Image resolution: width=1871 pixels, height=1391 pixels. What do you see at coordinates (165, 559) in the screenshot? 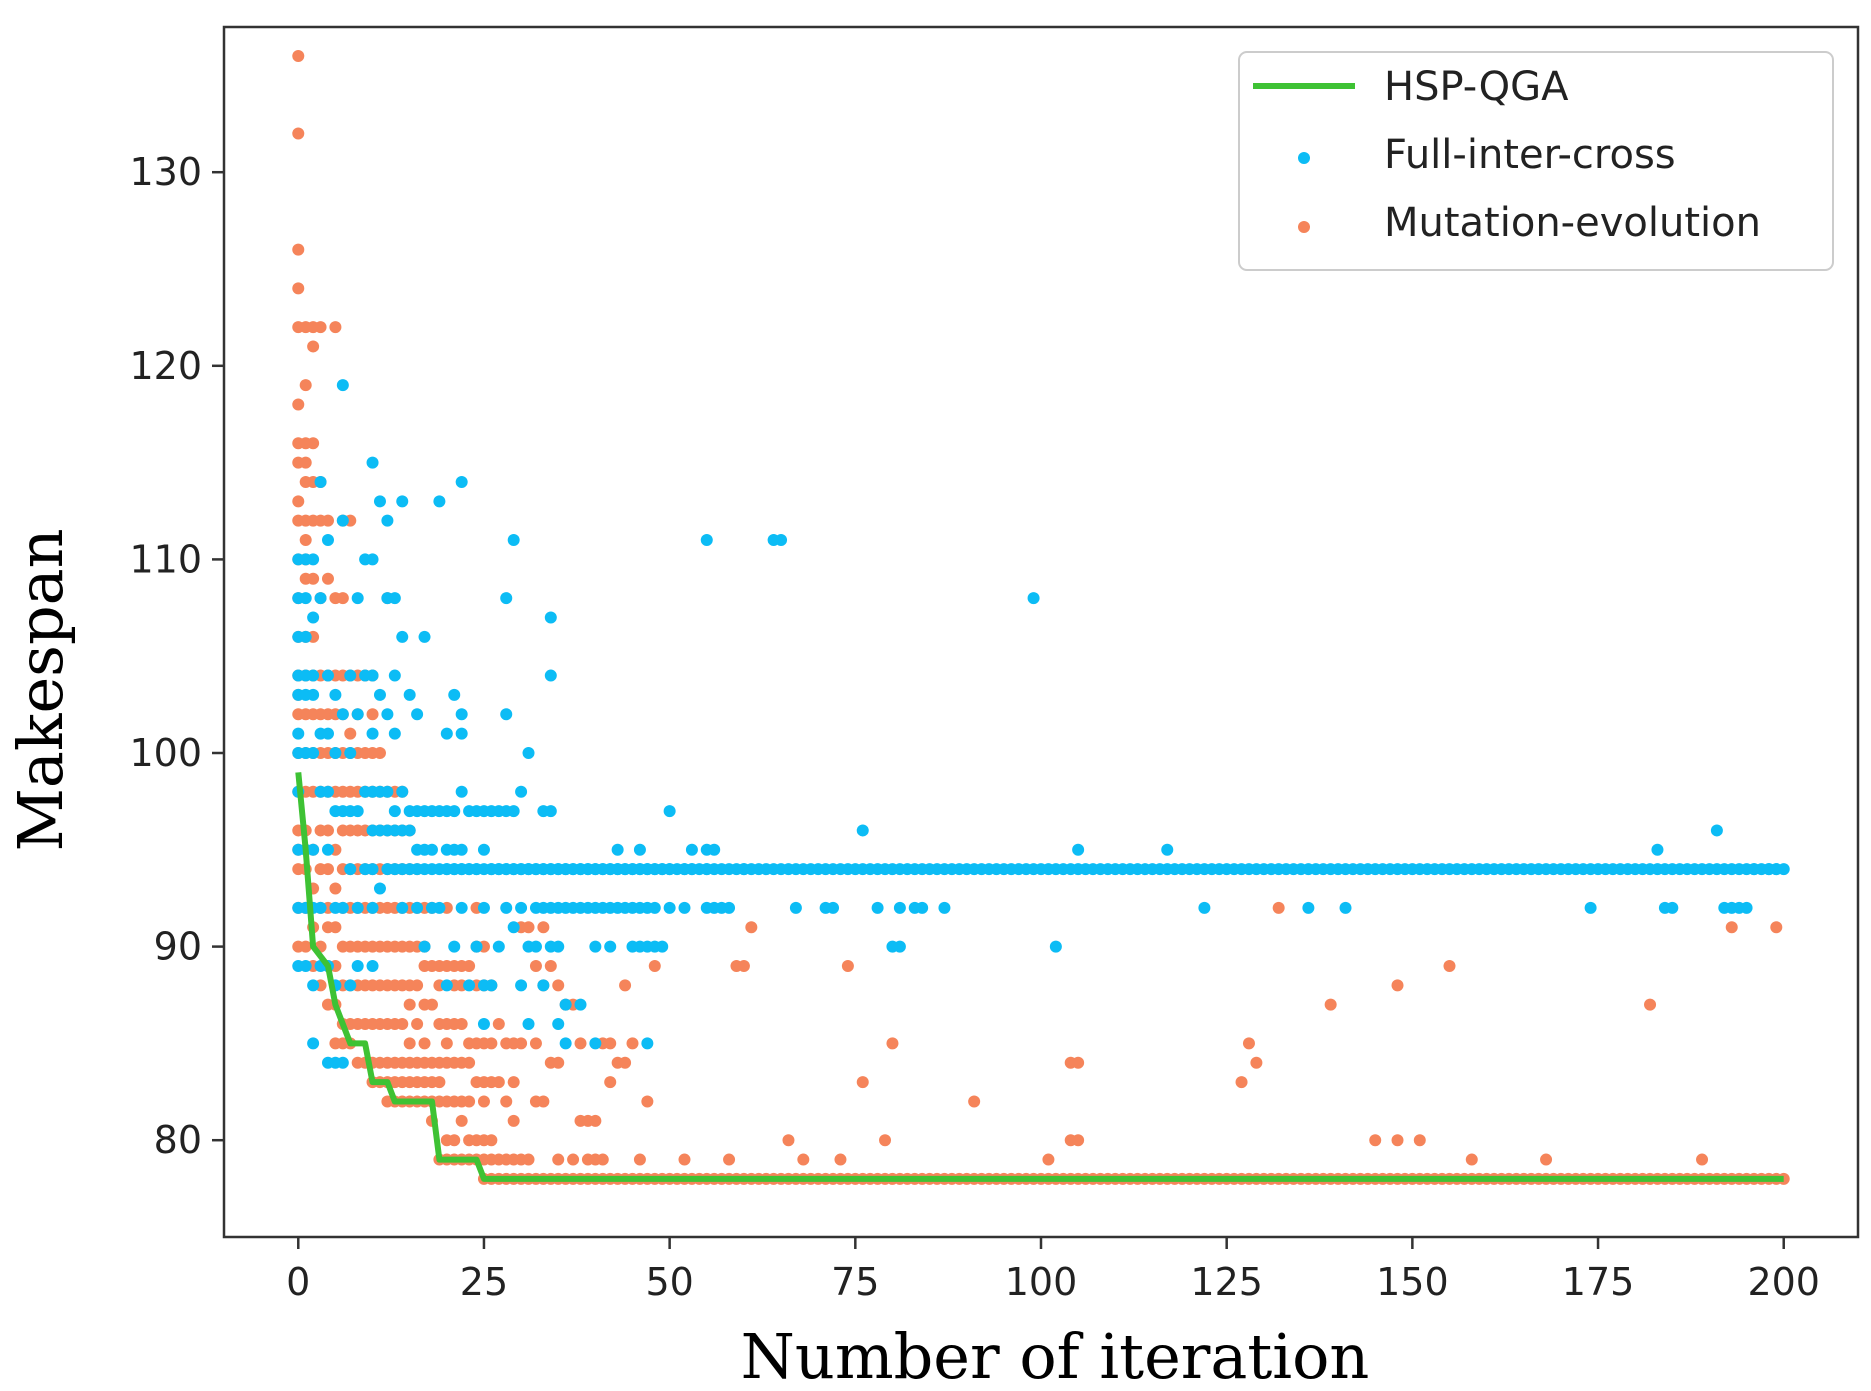
I see `y-tick-label: 110` at bounding box center [165, 559].